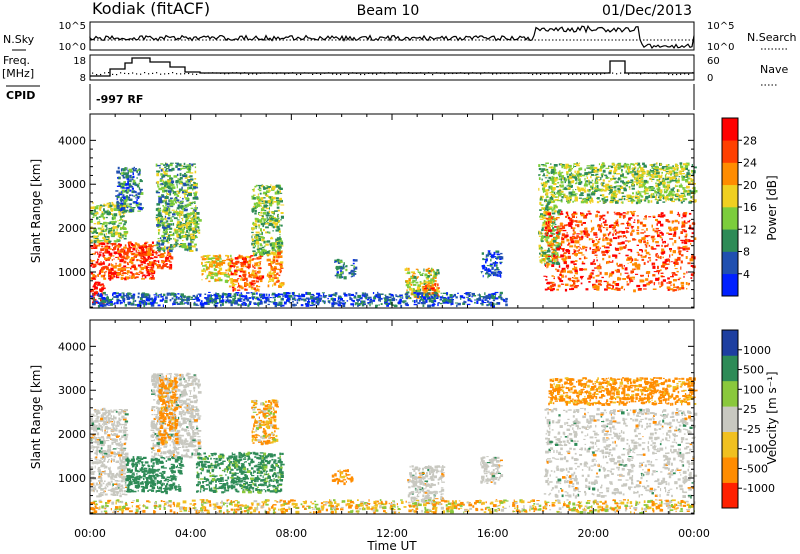  What do you see at coordinates (750, 229) in the screenshot?
I see `colorbar-tick-label: 12` at bounding box center [750, 229].